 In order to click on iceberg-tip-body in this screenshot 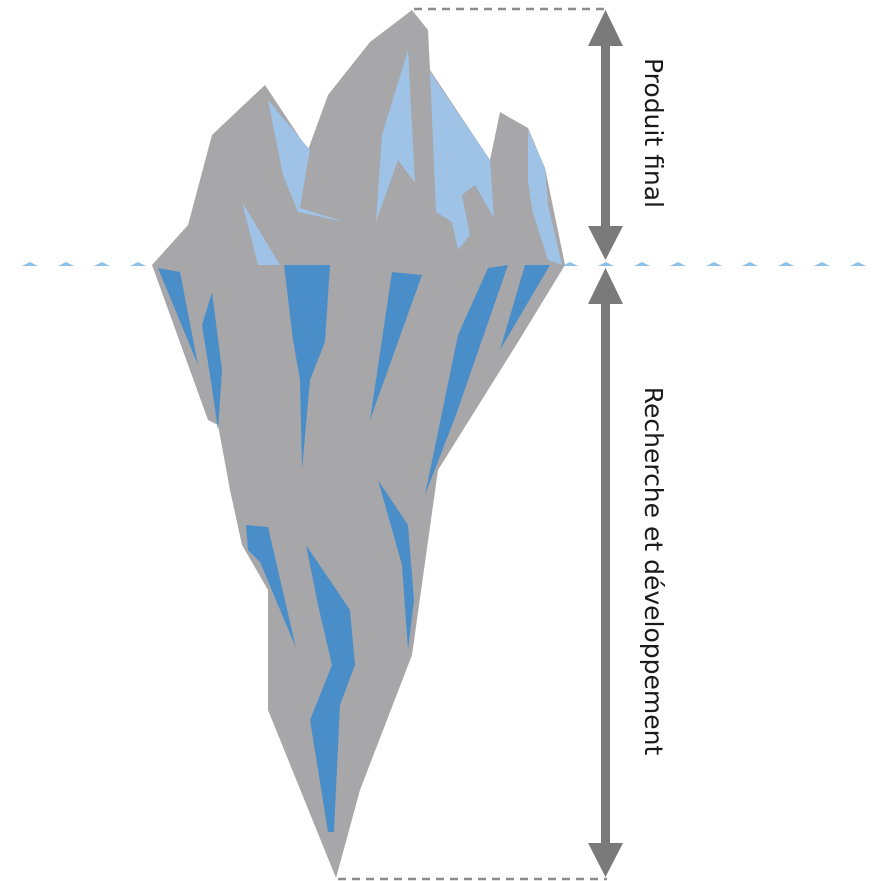, I will do `click(358, 137)`.